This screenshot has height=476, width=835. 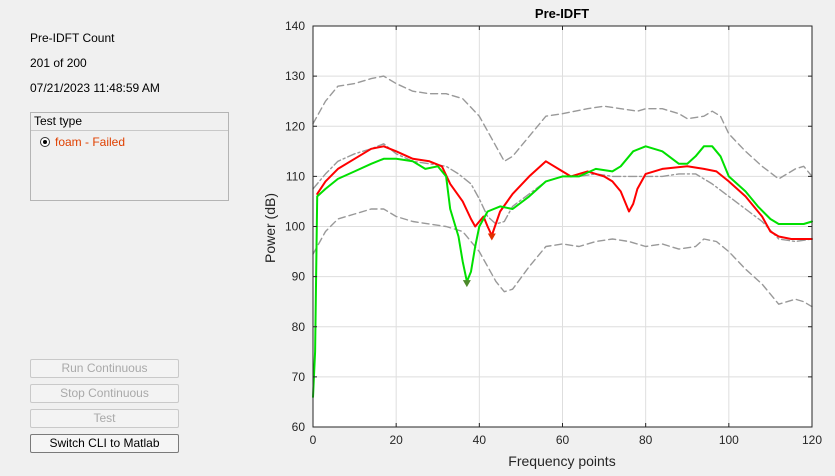 I want to click on x-tick-label: 20, so click(x=396, y=440).